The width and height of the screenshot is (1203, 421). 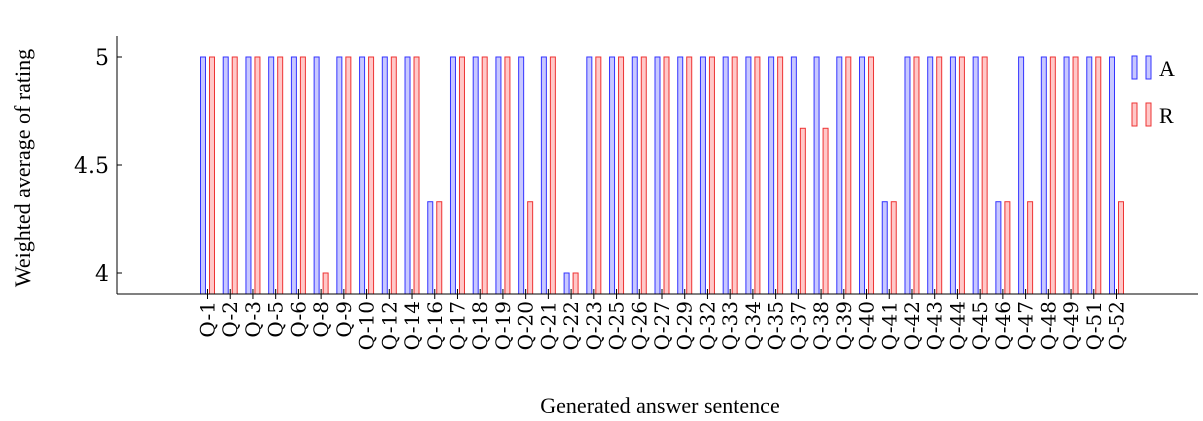 What do you see at coordinates (617, 325) in the screenshot?
I see `x-tick-label: Q-25` at bounding box center [617, 325].